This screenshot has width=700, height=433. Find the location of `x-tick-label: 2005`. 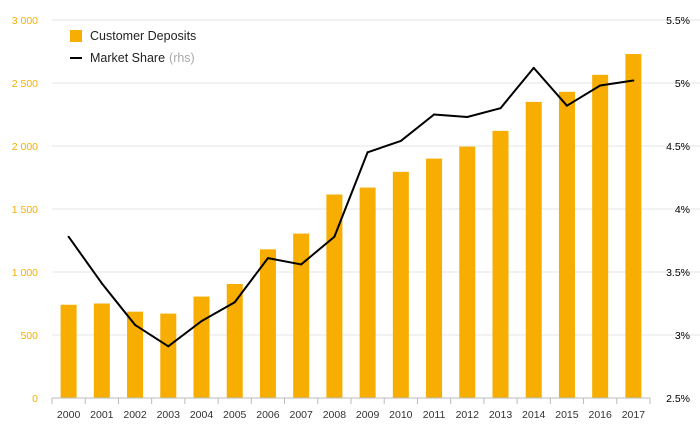

x-tick-label: 2005 is located at coordinates (235, 415).